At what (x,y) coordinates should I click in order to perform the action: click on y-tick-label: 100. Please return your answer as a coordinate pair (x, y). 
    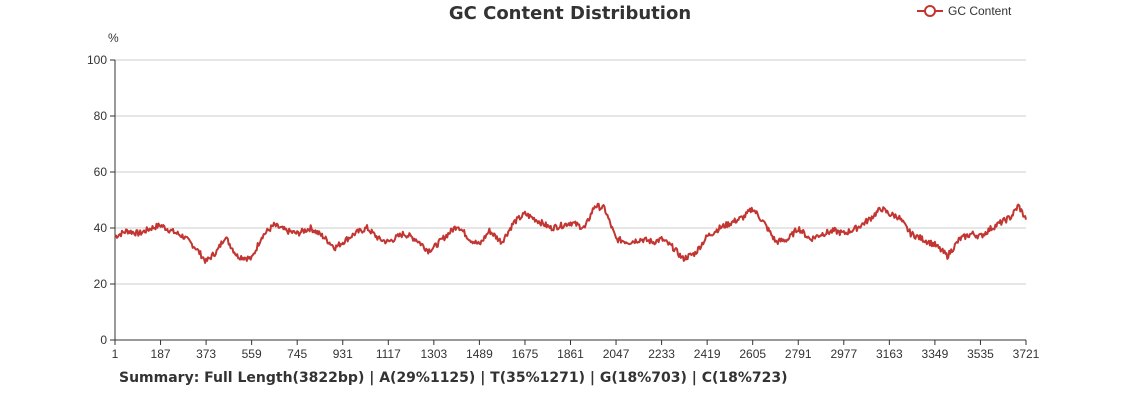
    Looking at the image, I should click on (97, 60).